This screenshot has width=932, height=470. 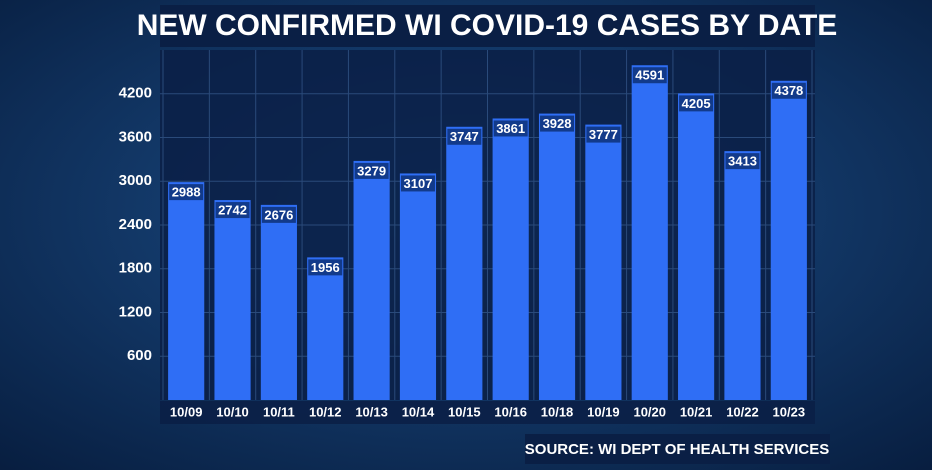 I want to click on value-label: 2742, so click(x=232, y=210).